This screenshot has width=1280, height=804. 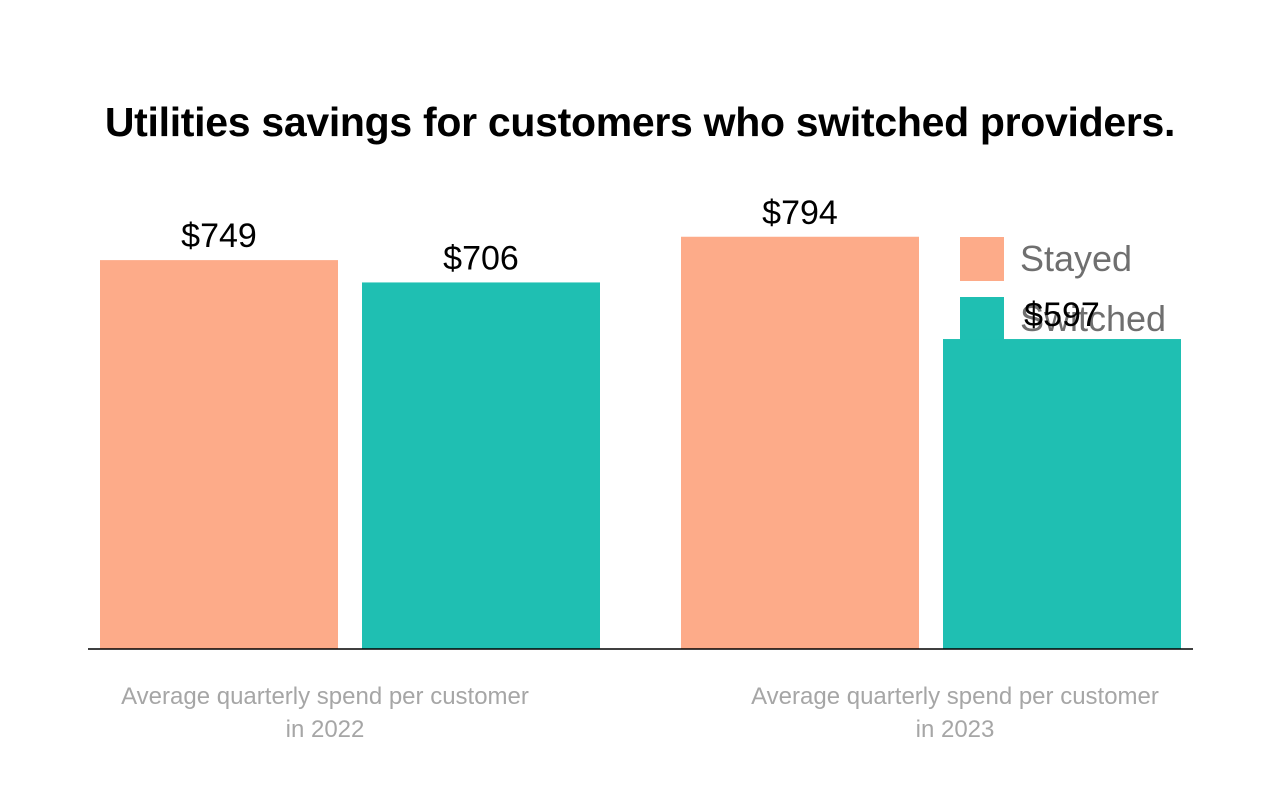 I want to click on legend-swatch-switched, so click(x=982, y=319).